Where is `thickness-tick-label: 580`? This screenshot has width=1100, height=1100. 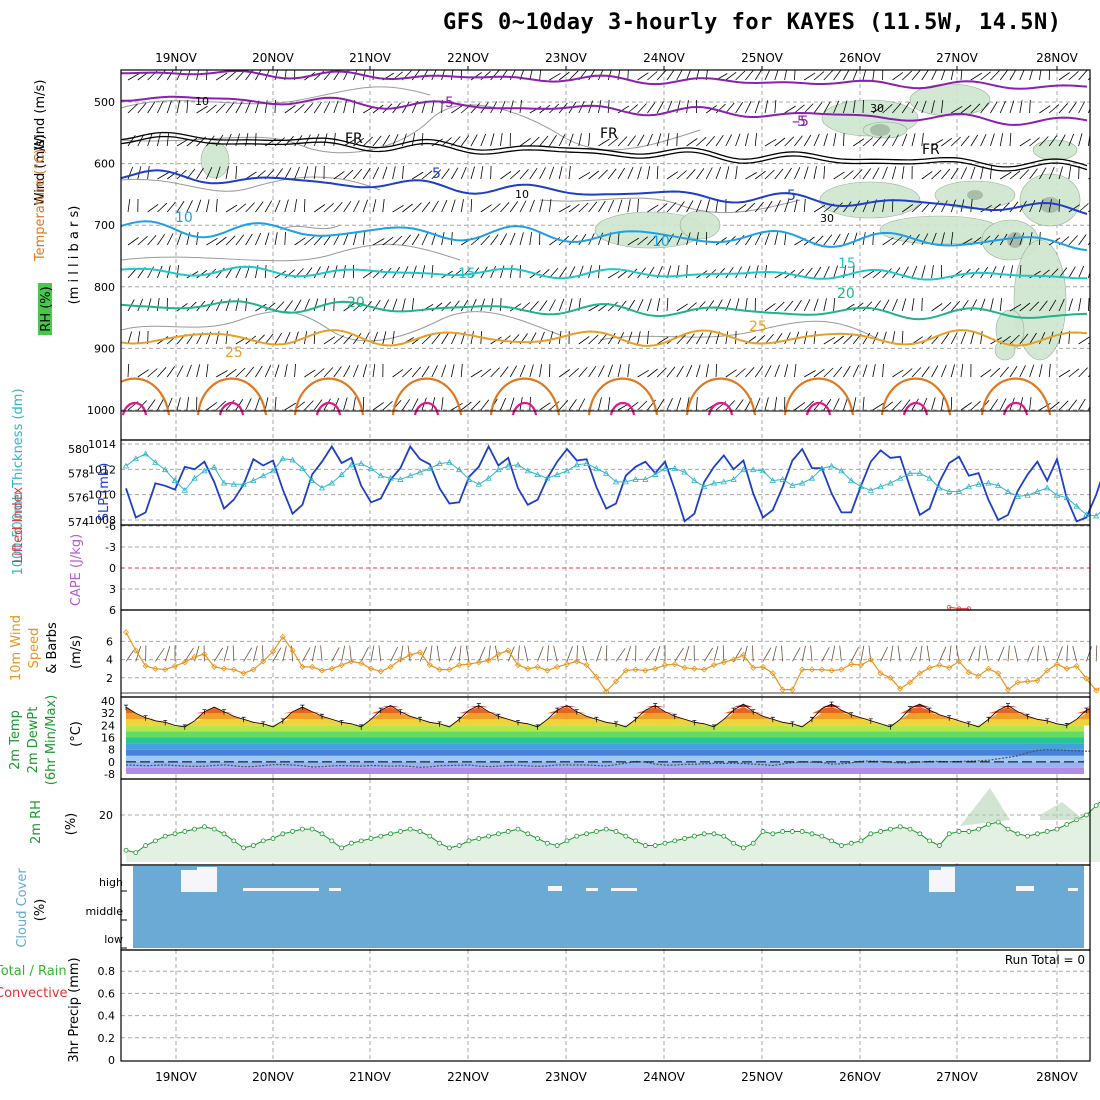
thickness-tick-label: 580 is located at coordinates (78, 449).